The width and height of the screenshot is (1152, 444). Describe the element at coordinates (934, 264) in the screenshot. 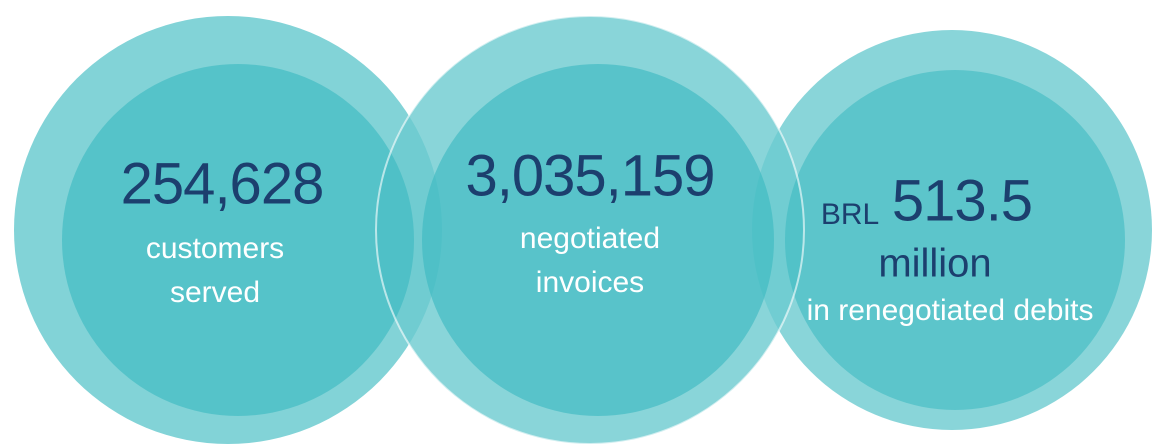

I see `stat-unit: million` at that location.